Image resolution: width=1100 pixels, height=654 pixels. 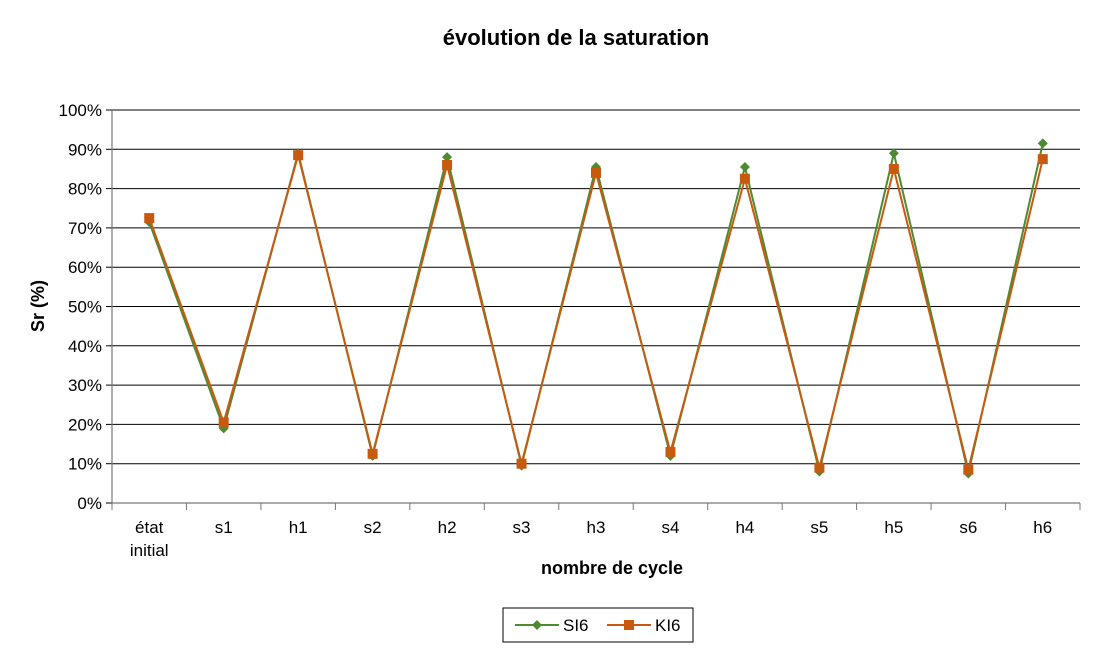 I want to click on x-tick-label: s2, so click(x=373, y=527).